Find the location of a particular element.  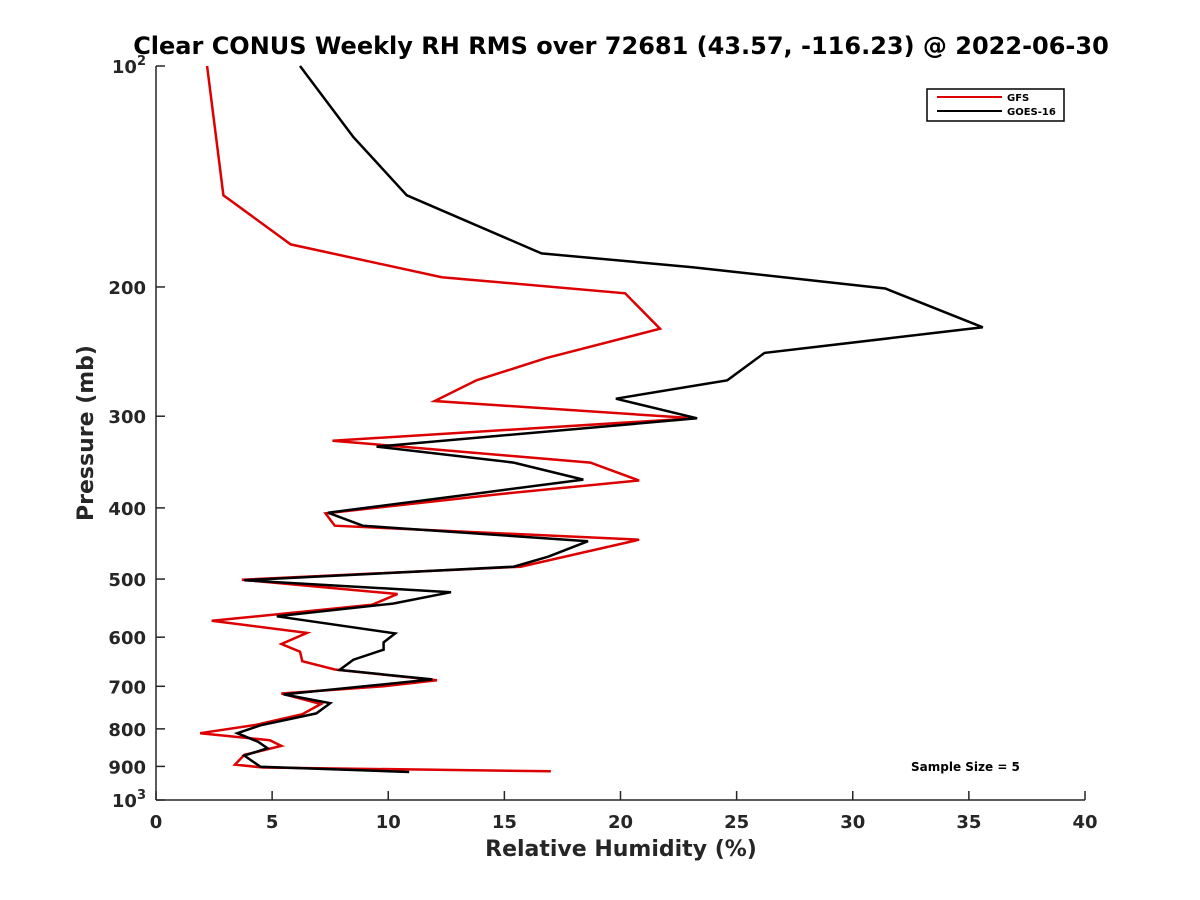

y-tick-label: 900 is located at coordinates (127, 767).